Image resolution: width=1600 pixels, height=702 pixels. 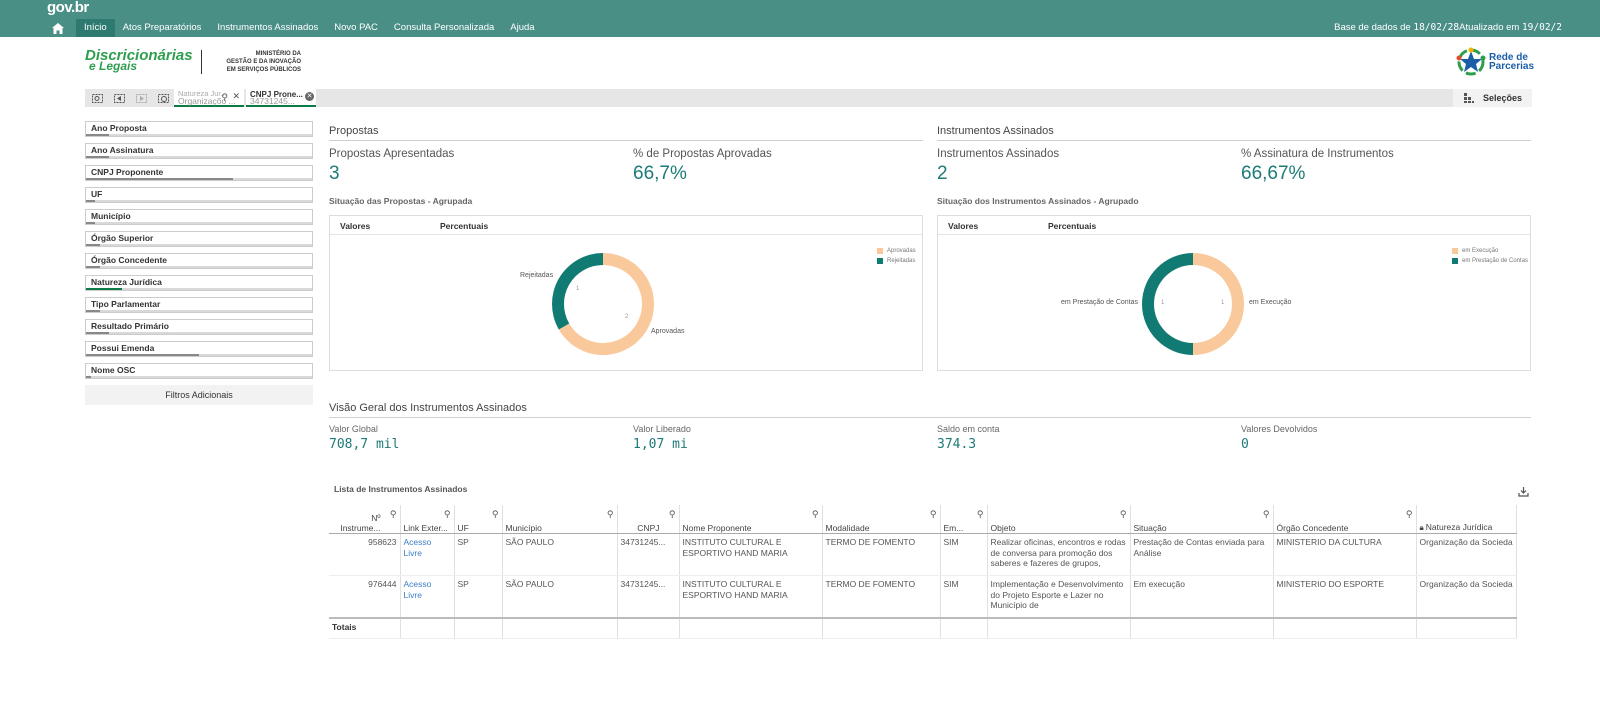 I want to click on kpi-assinatura-value: 66,67%, so click(x=1273, y=173).